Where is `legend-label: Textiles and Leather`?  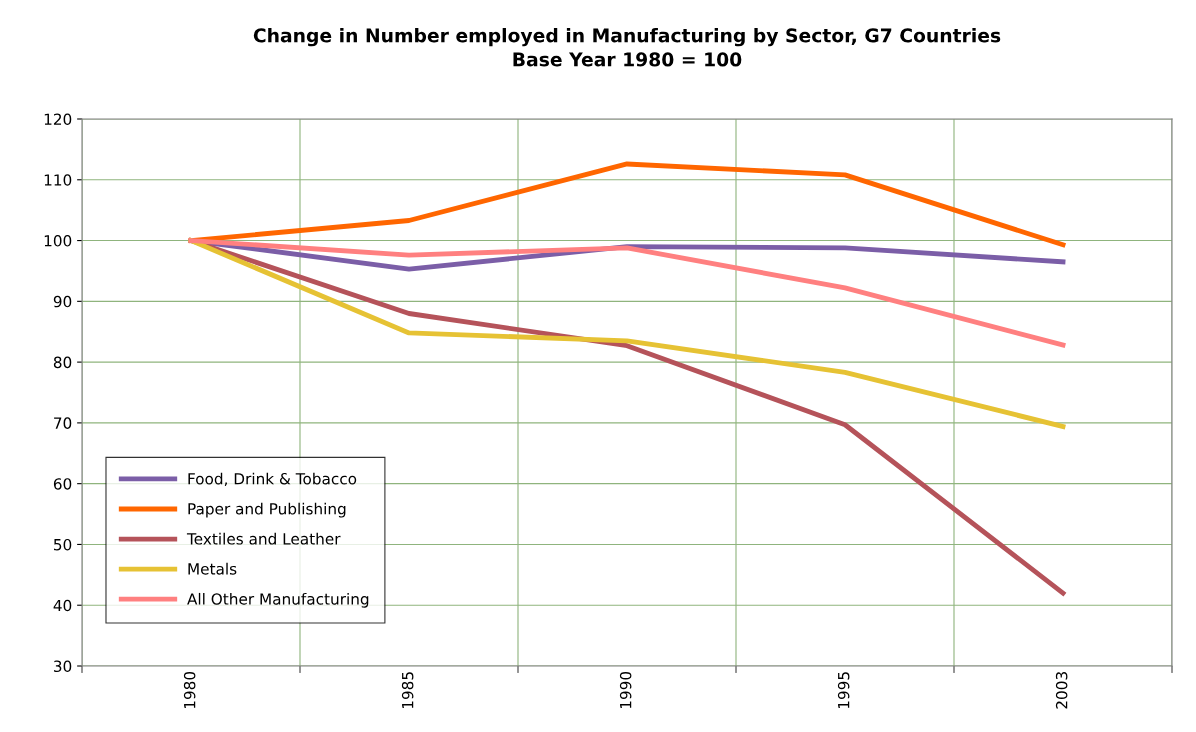
legend-label: Textiles and Leather is located at coordinates (263, 538).